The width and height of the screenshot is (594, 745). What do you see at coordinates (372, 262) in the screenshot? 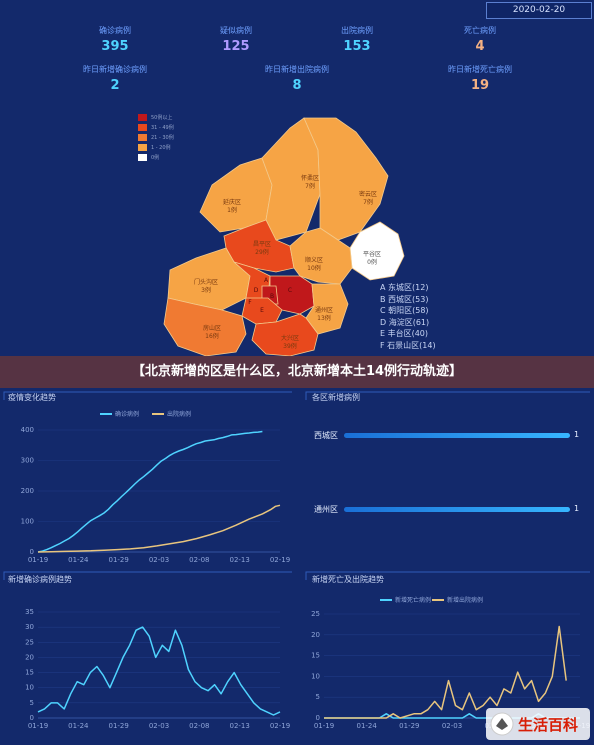
I see `region-count-pinggu: 0例` at bounding box center [372, 262].